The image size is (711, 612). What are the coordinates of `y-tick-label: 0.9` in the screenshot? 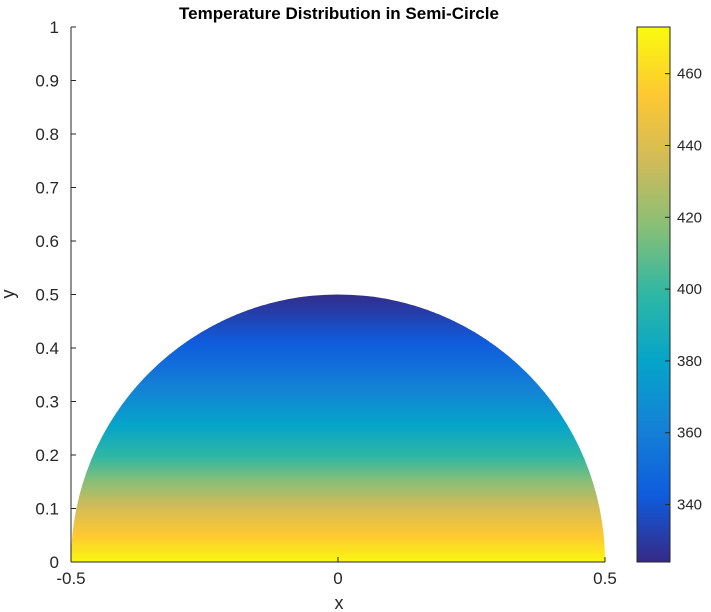 It's located at (47, 81).